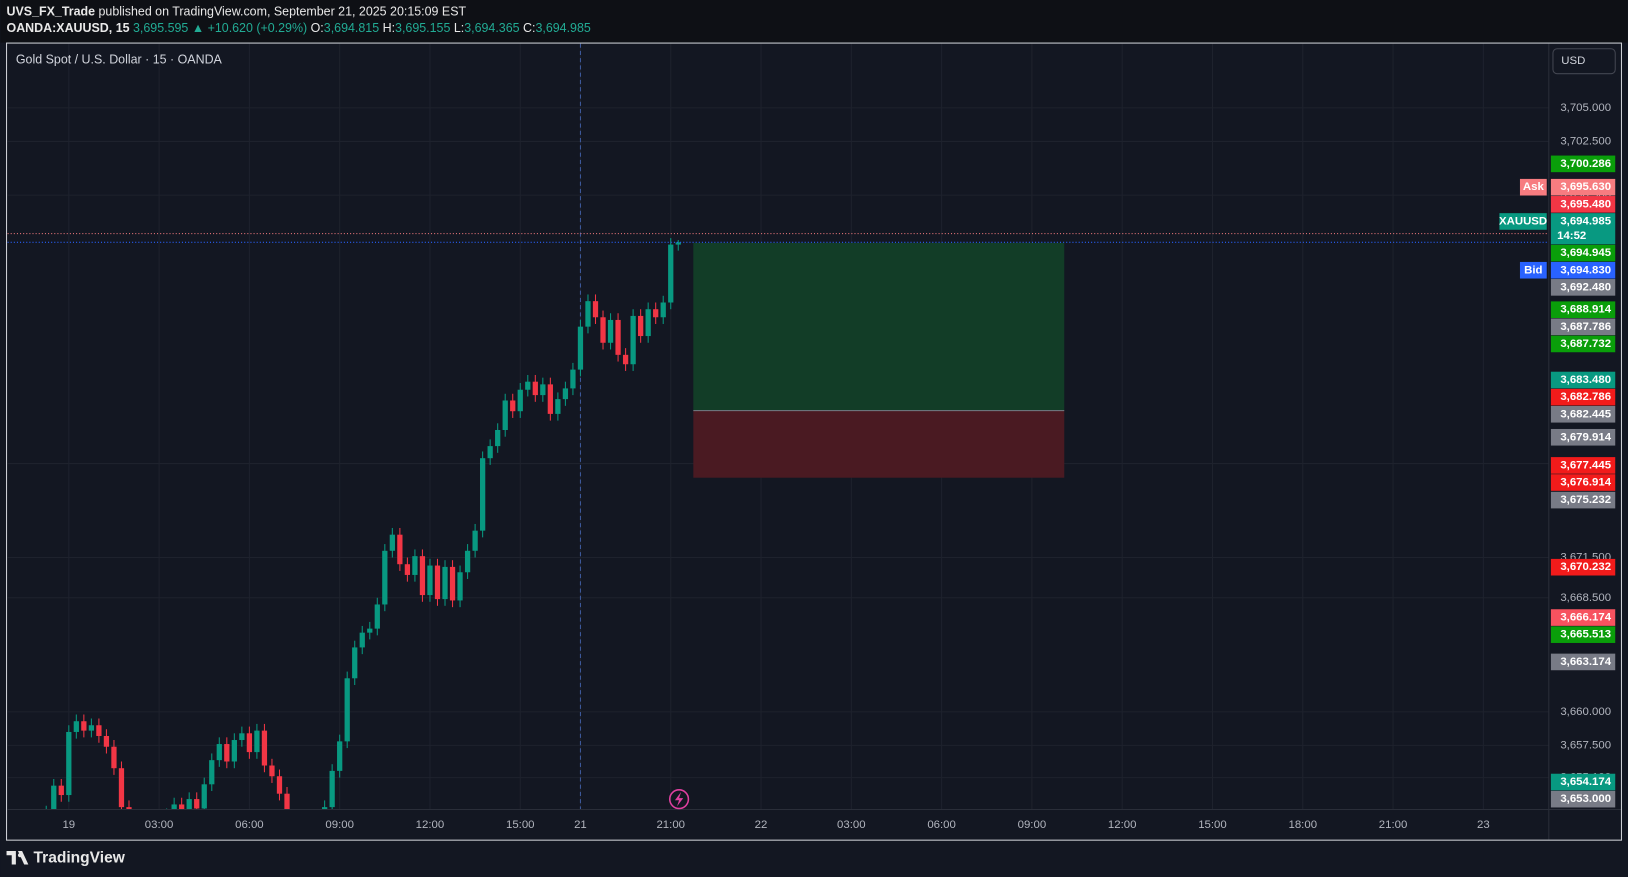 This screenshot has width=1628, height=877. What do you see at coordinates (249, 28) in the screenshot?
I see `change: ▲ +10.620 (+0.29%)` at bounding box center [249, 28].